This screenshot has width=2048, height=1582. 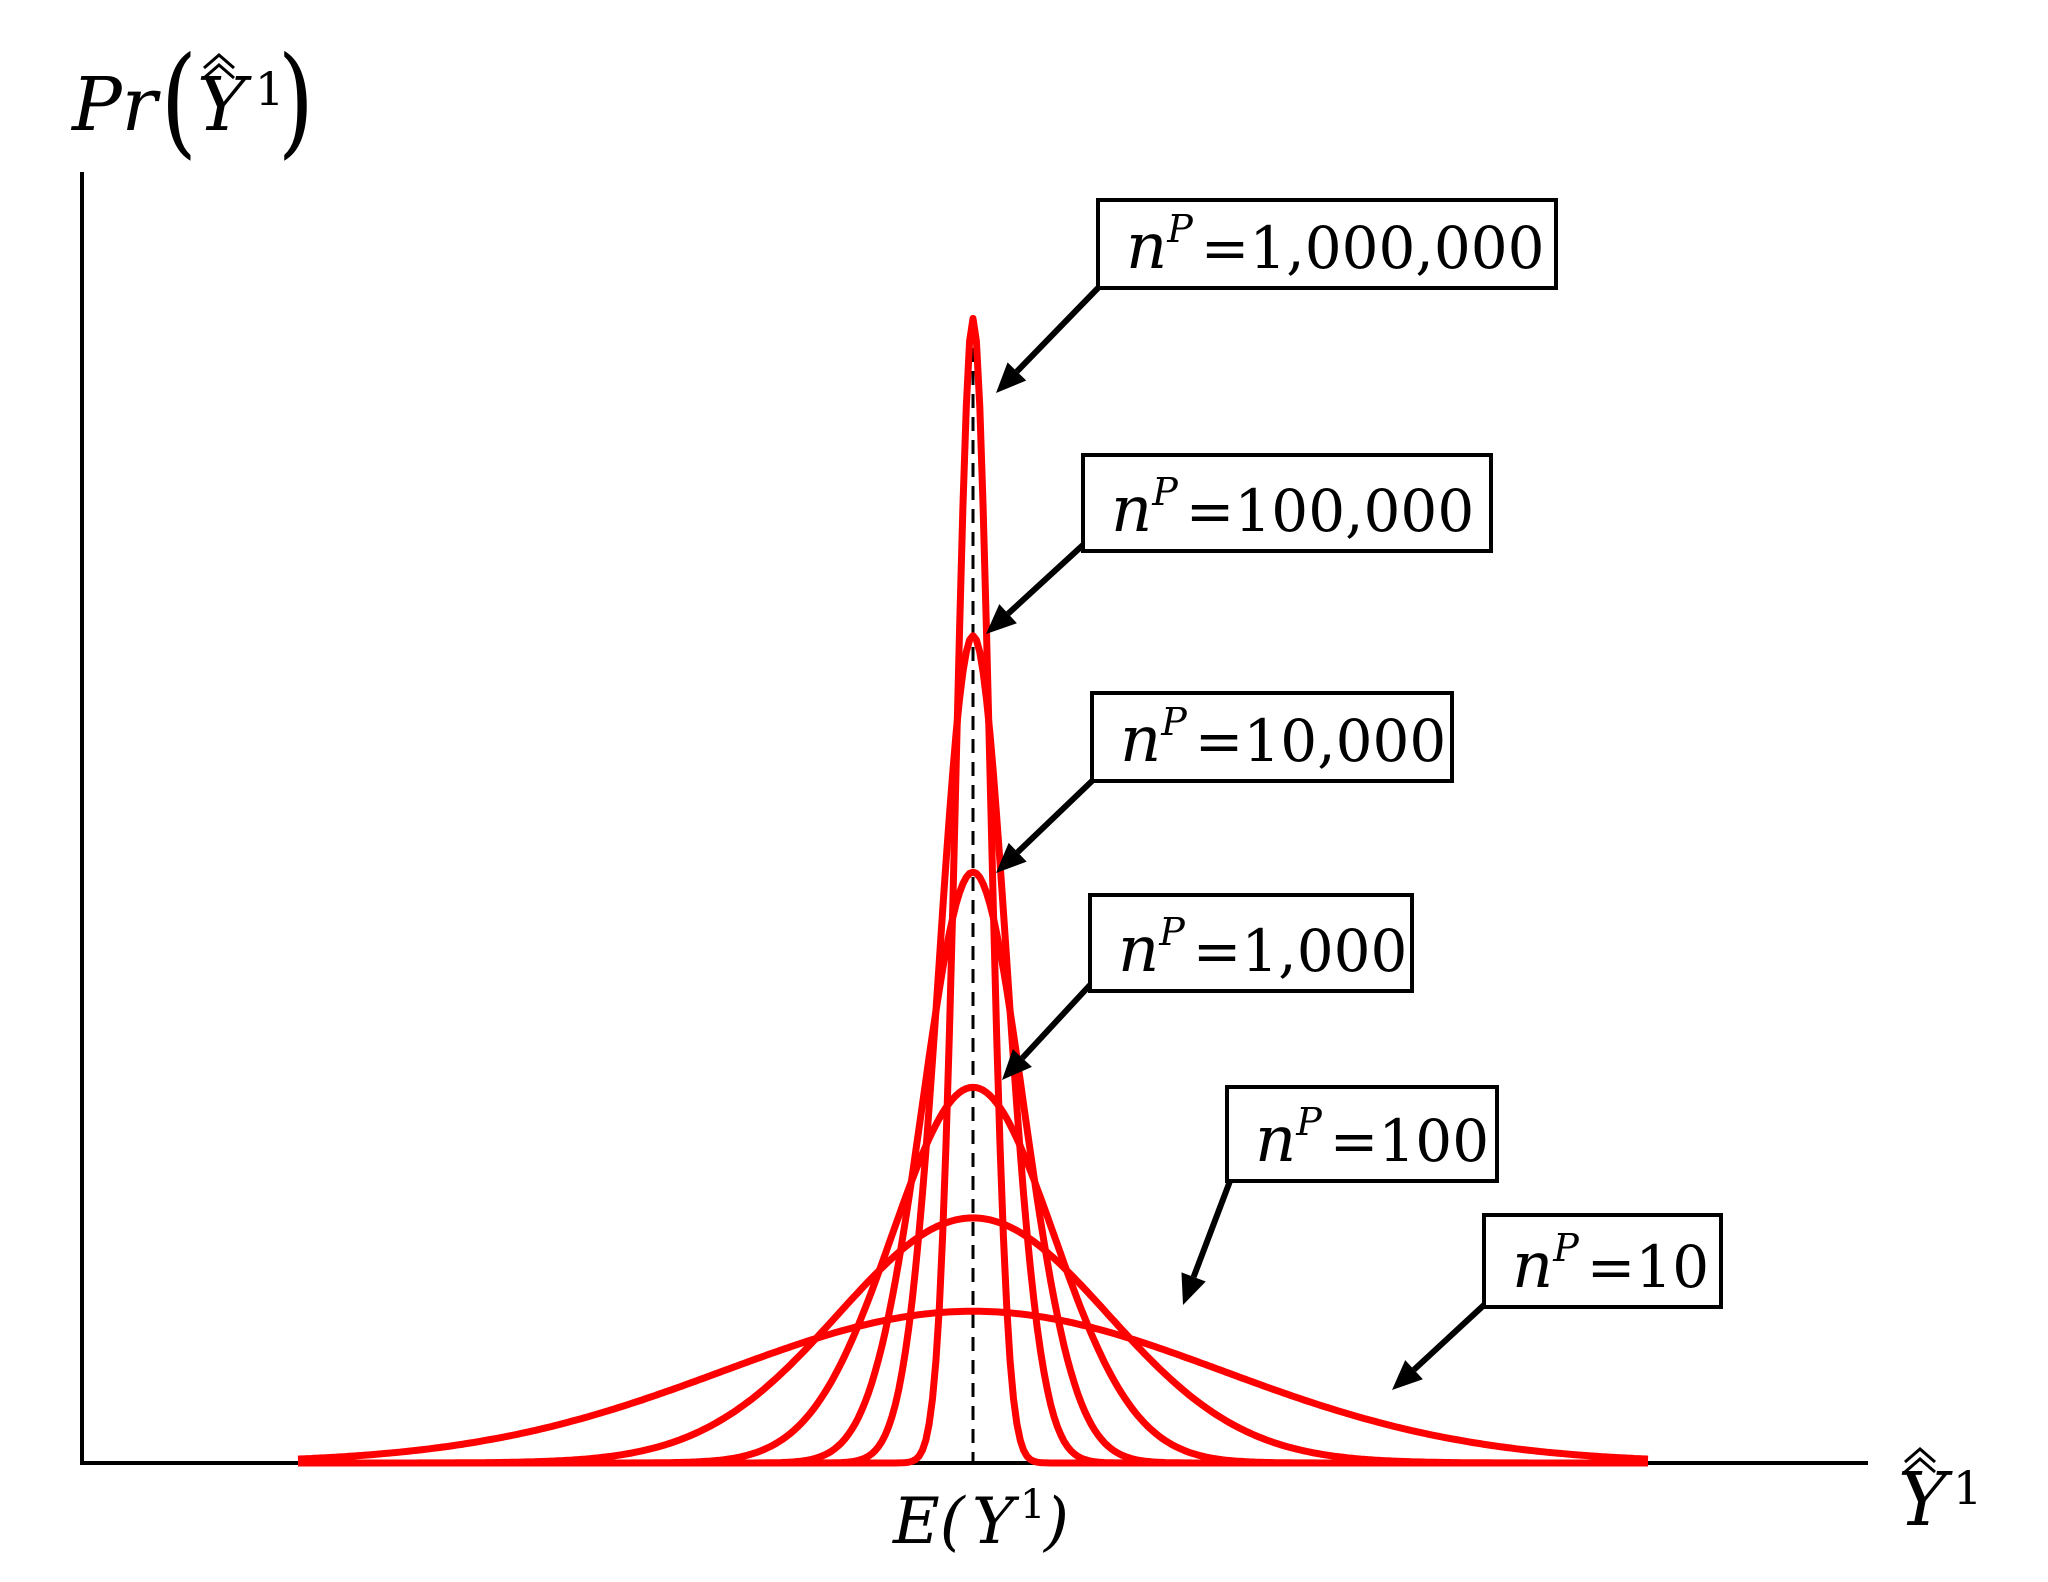 I want to click on x-axis-label-hat, so click(x=1920, y=1455).